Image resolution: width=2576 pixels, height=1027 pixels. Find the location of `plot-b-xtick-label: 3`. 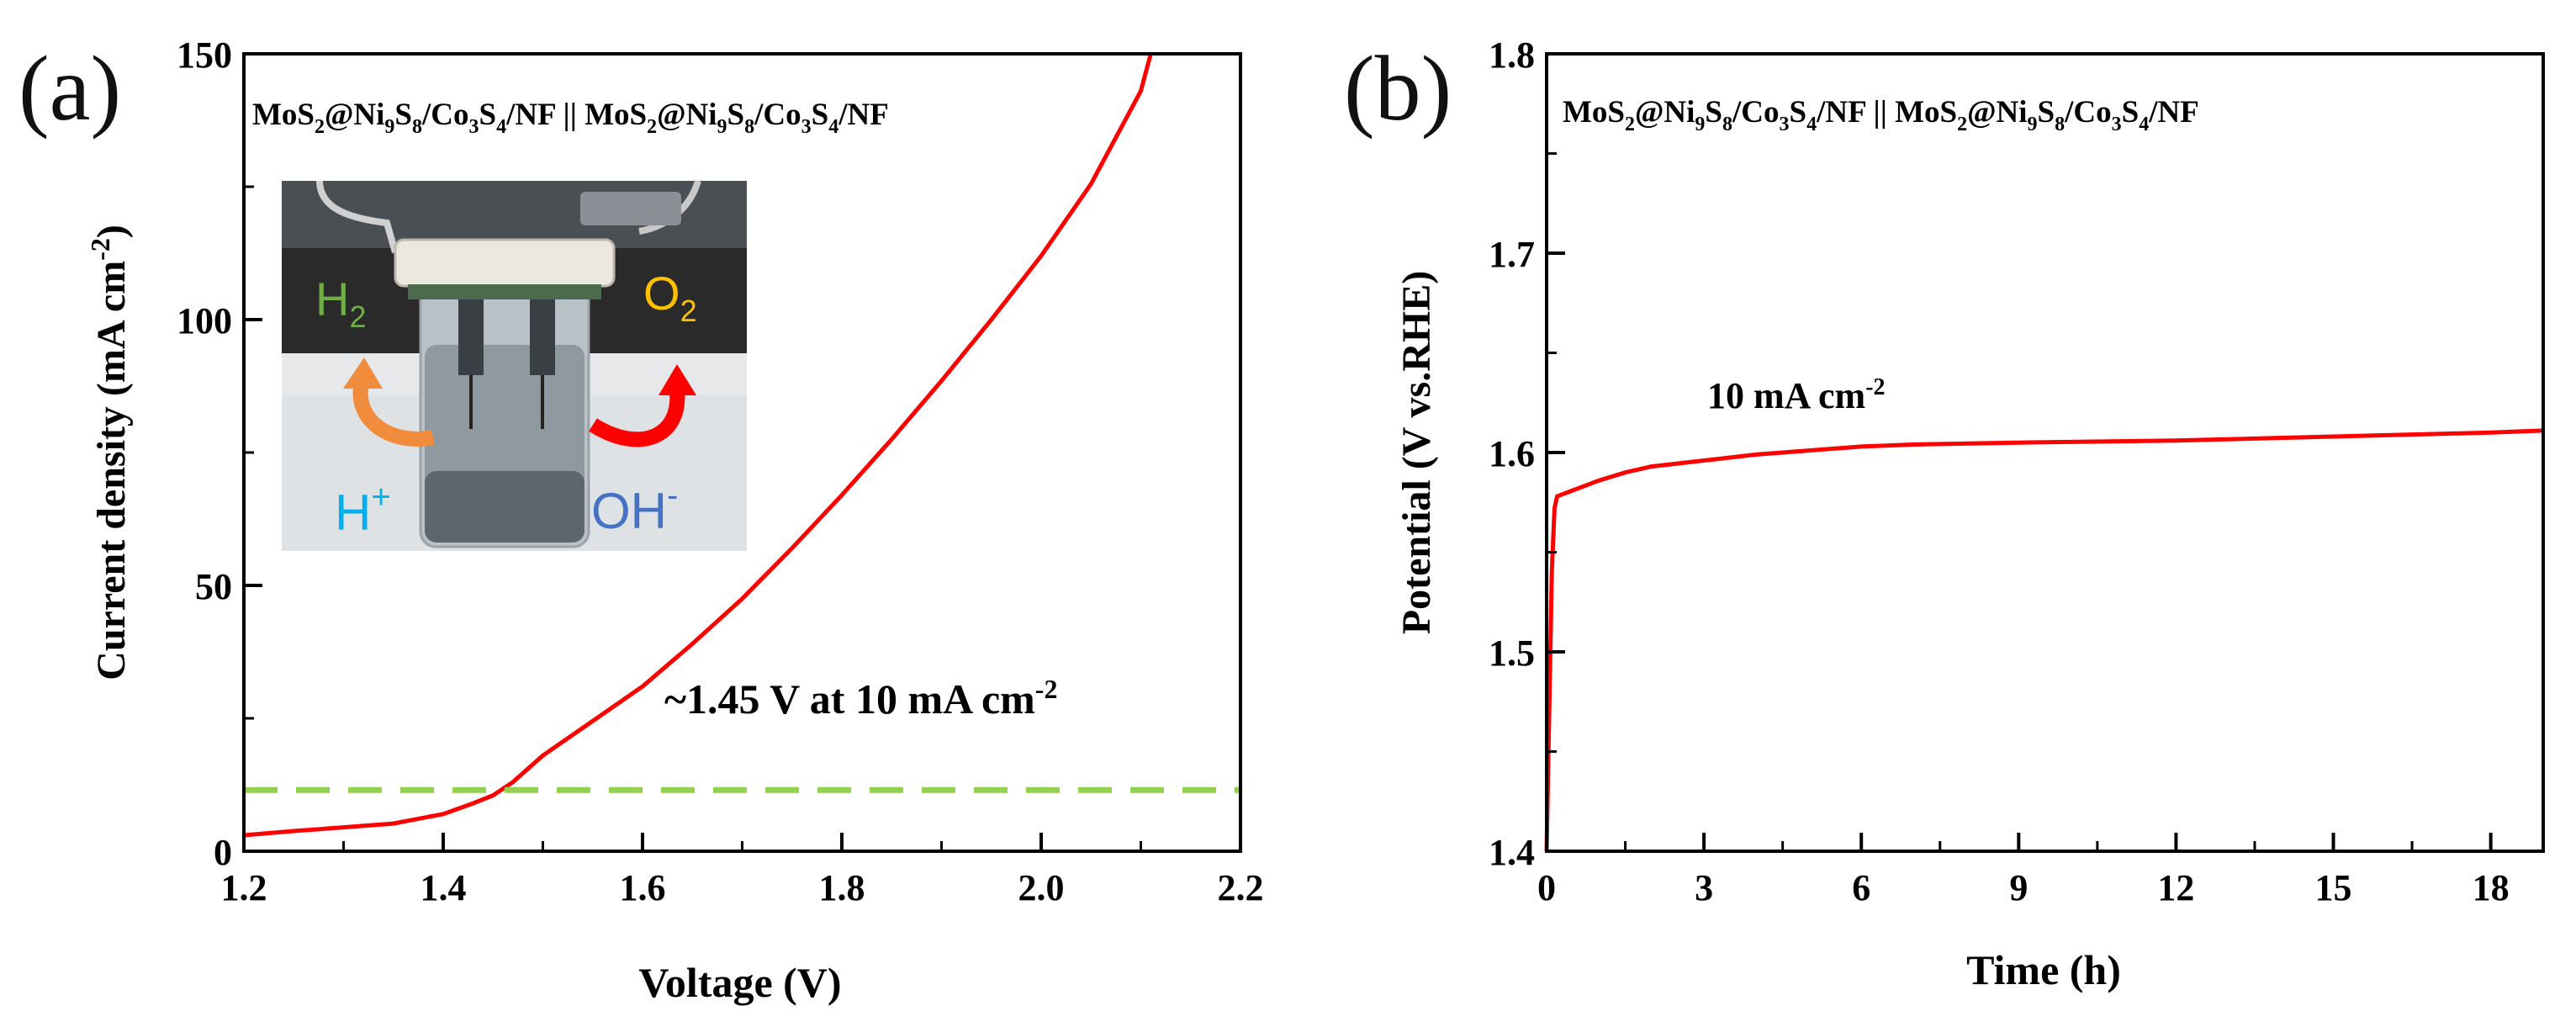

plot-b-xtick-label: 3 is located at coordinates (1704, 887).